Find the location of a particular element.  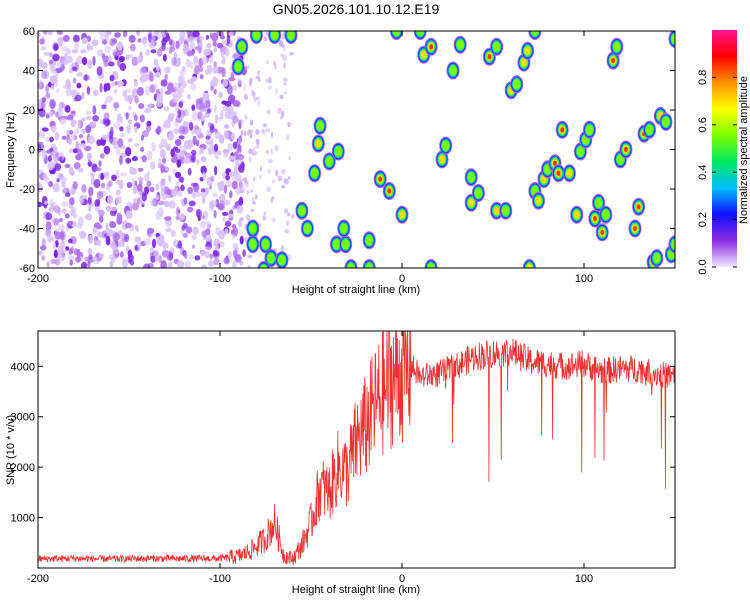

spectrogram-y-tick-label: -40 is located at coordinates (27, 230).